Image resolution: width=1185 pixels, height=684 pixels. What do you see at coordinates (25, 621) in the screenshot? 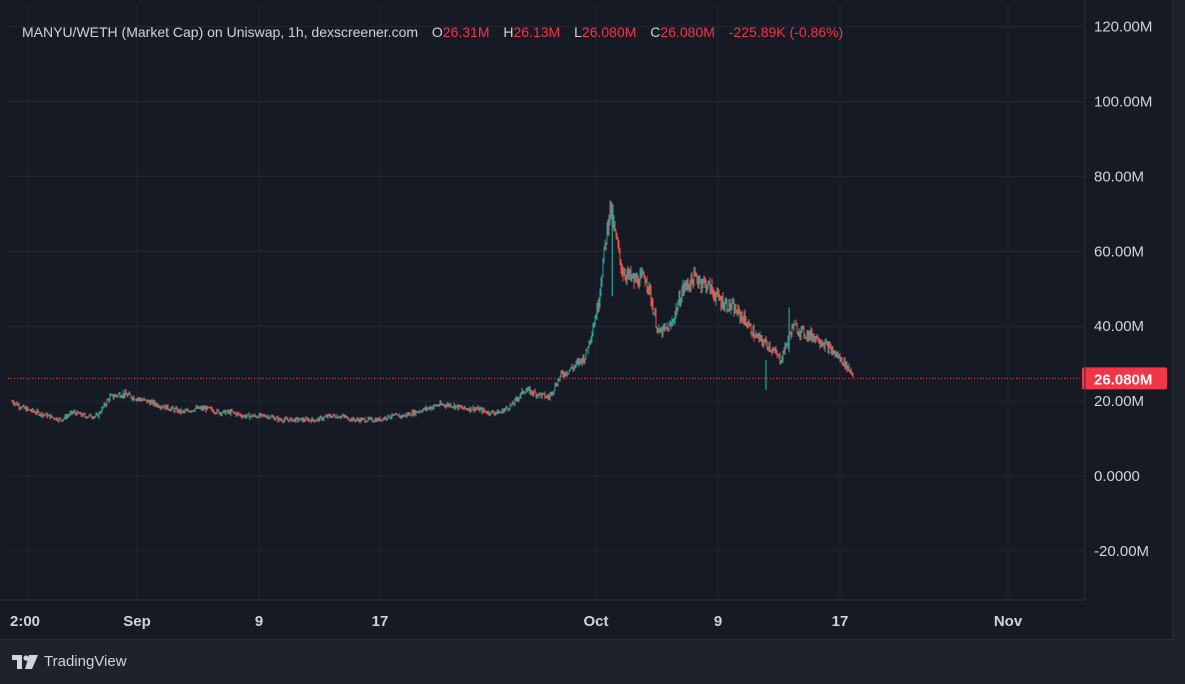
I see `x-tick-label: 2:00` at bounding box center [25, 621].